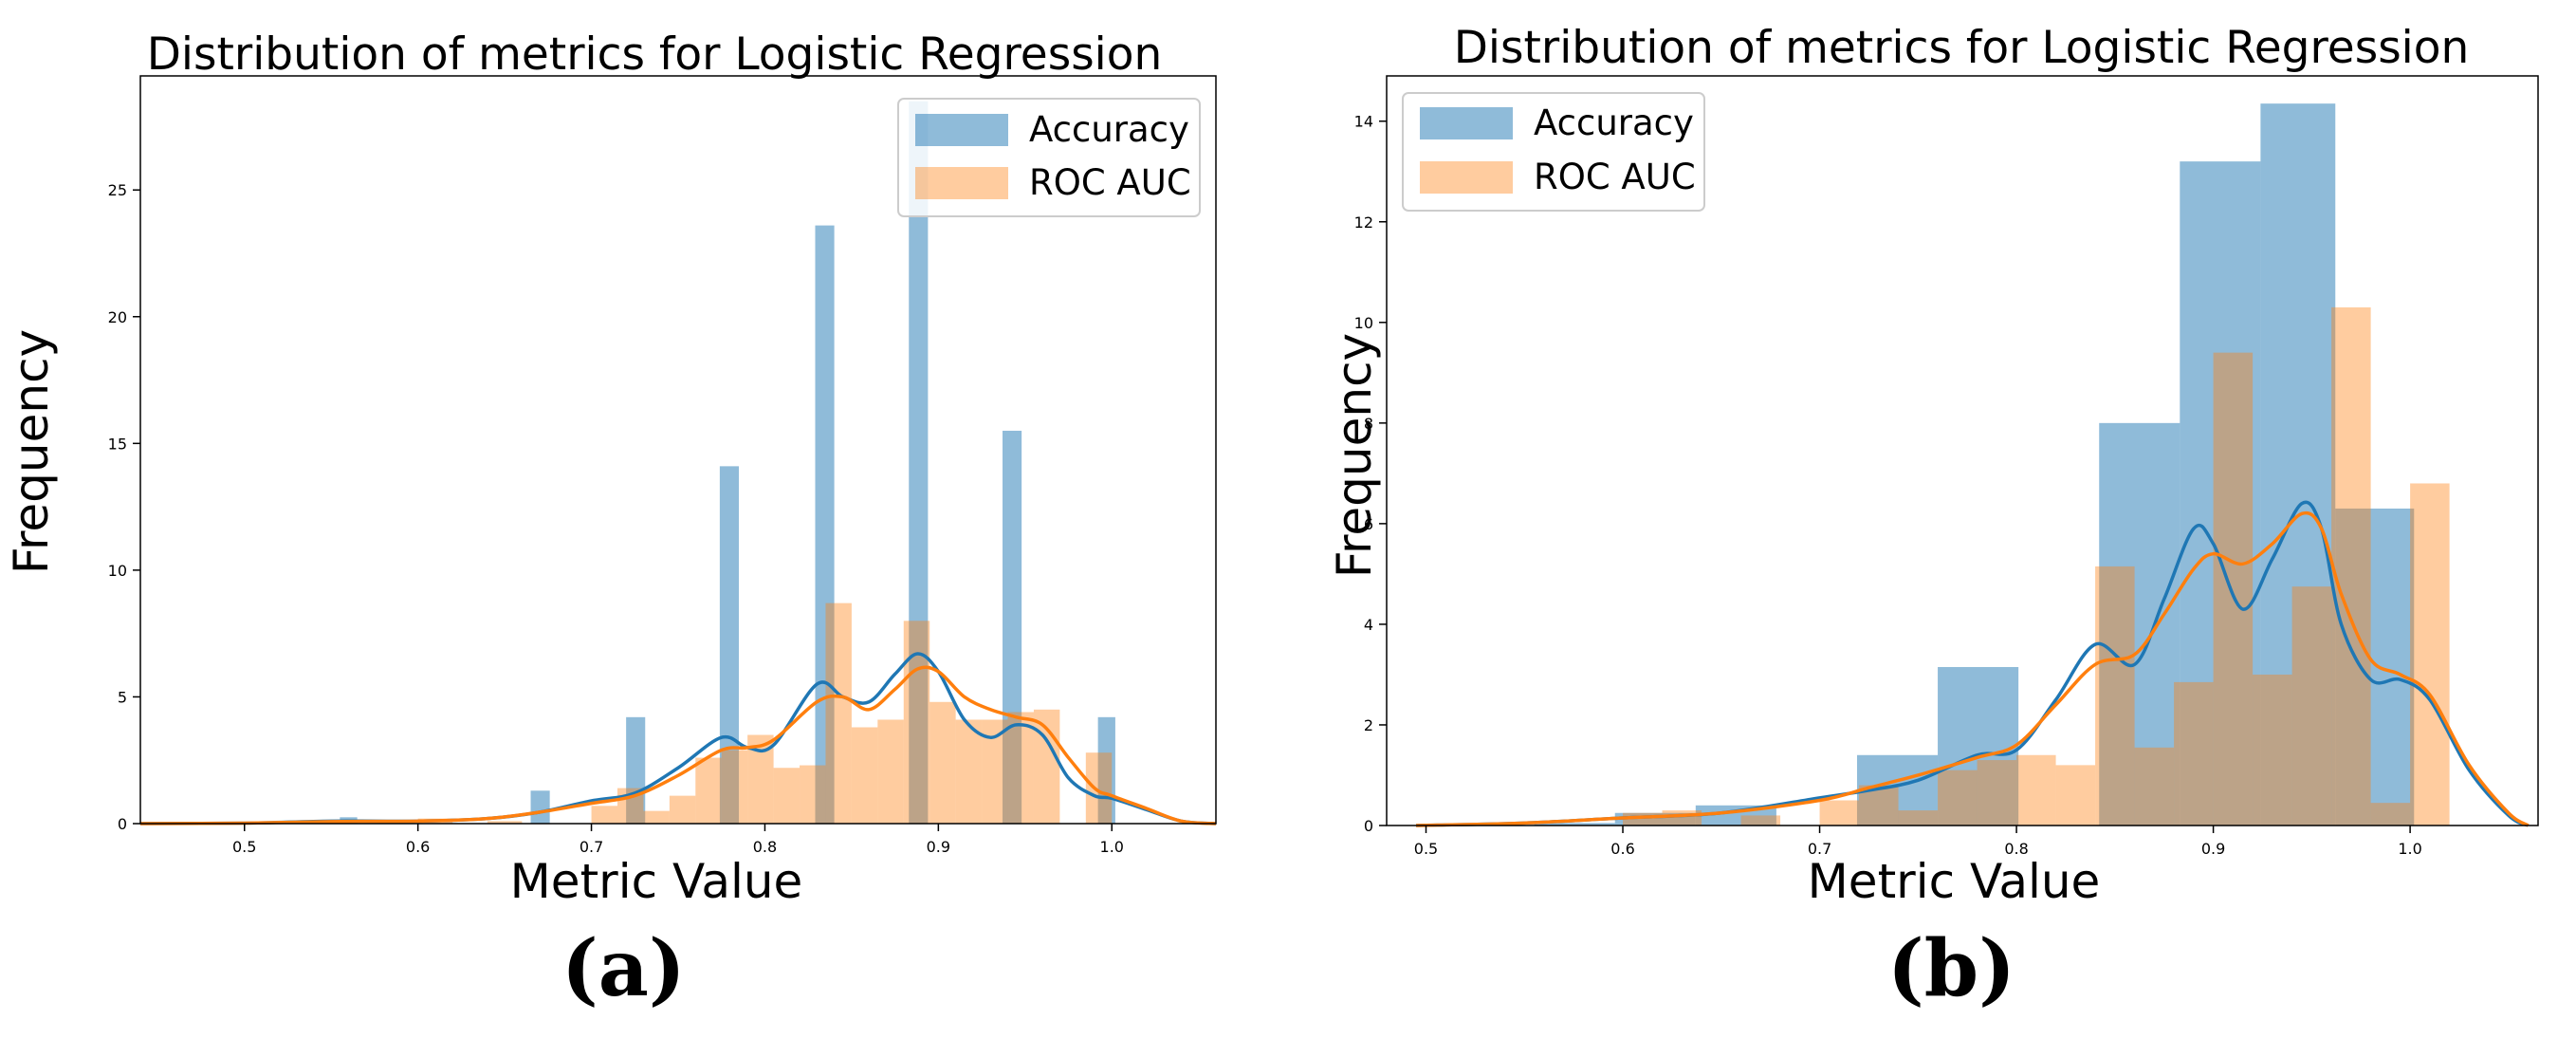  I want to click on y-tick-label: 5, so click(122, 697).